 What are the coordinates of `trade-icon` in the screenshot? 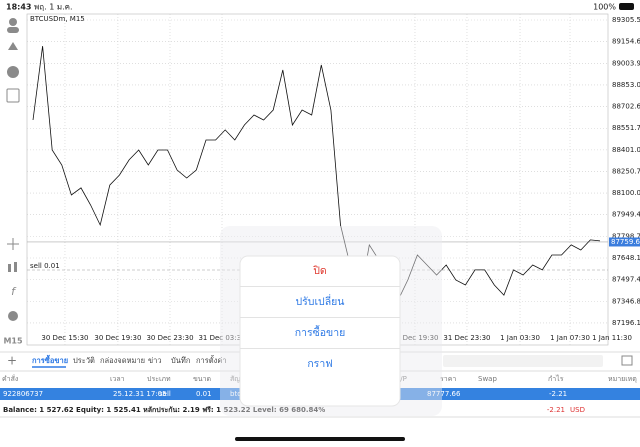 It's located at (13, 46).